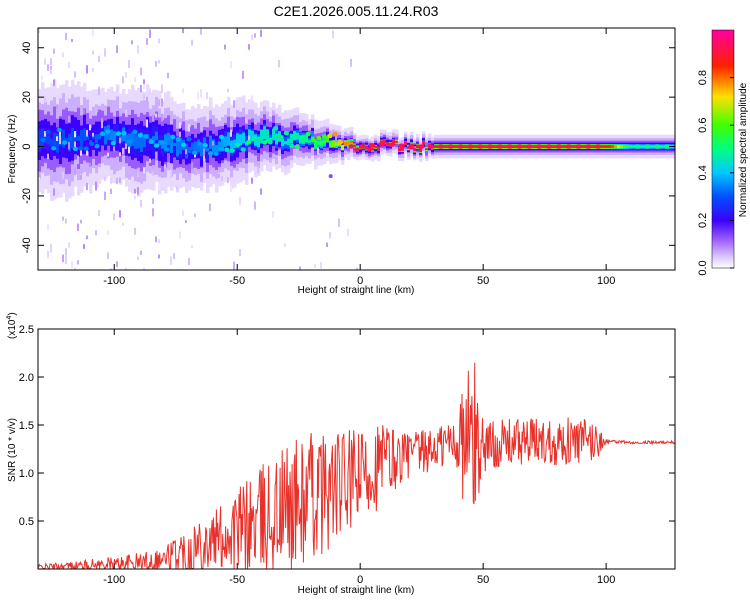  I want to click on snr-multiplier-exponent: 4, so click(9, 318).